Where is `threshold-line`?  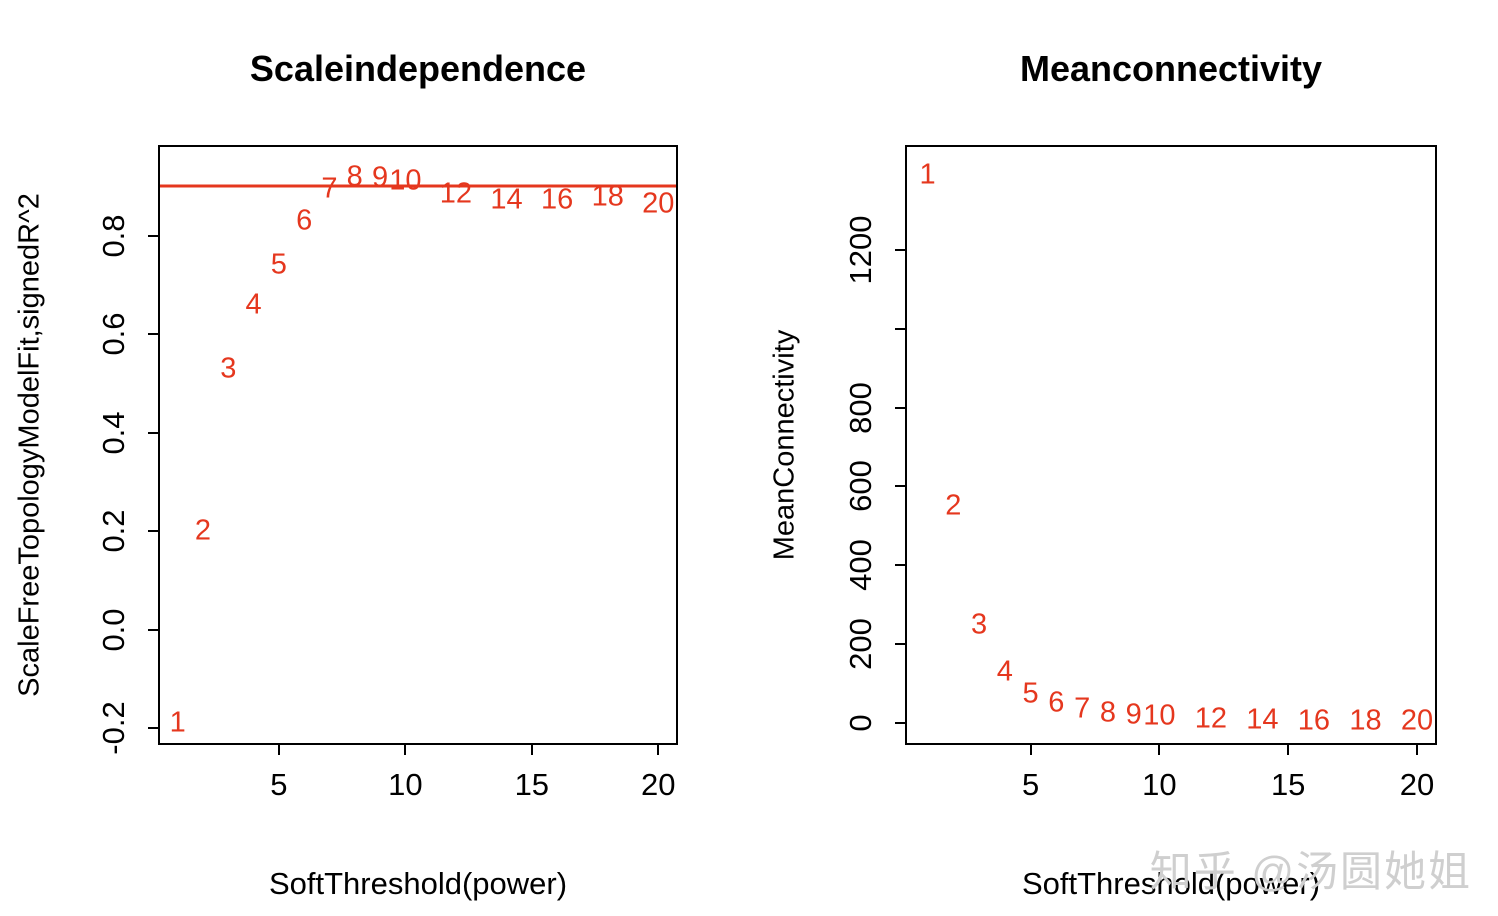 threshold-line is located at coordinates (418, 186).